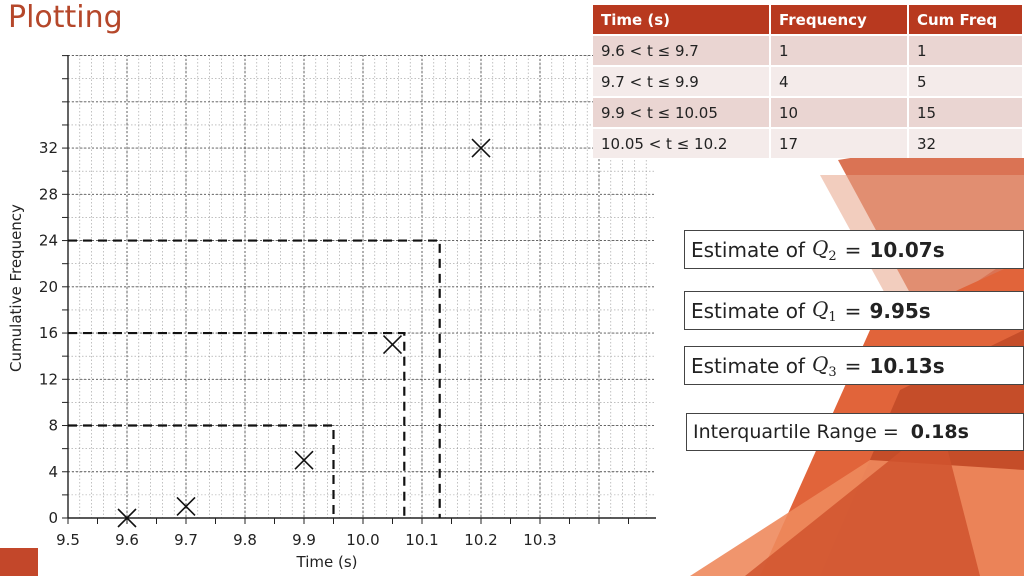  What do you see at coordinates (53, 472) in the screenshot?
I see `y-tick-label: 4` at bounding box center [53, 472].